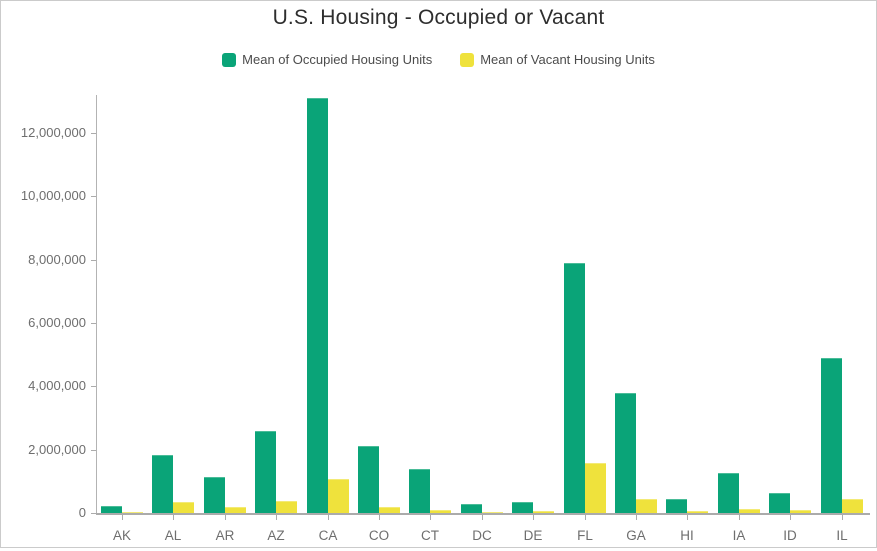 The height and width of the screenshot is (551, 877). Describe the element at coordinates (779, 503) in the screenshot. I see `bar-occupied-ID` at that location.